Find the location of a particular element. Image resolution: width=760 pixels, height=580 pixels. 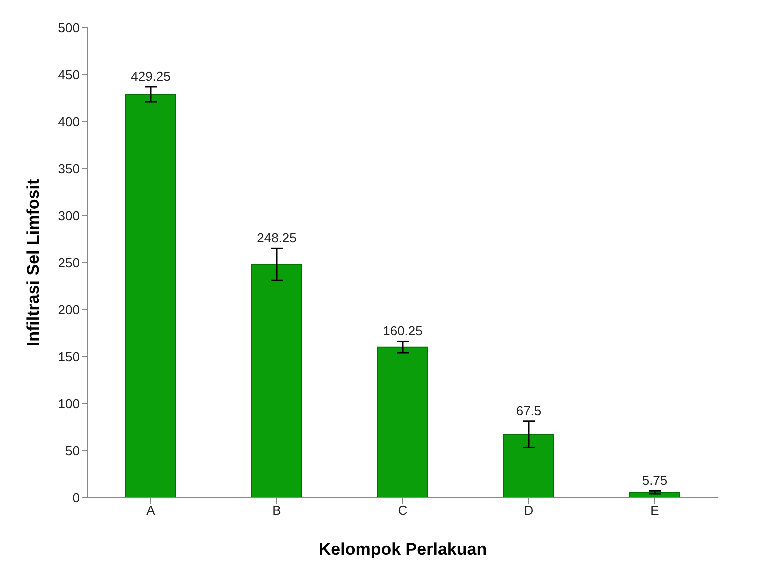

y-axis-title: Infiltrasi Sel Limfosit is located at coordinates (34, 263).